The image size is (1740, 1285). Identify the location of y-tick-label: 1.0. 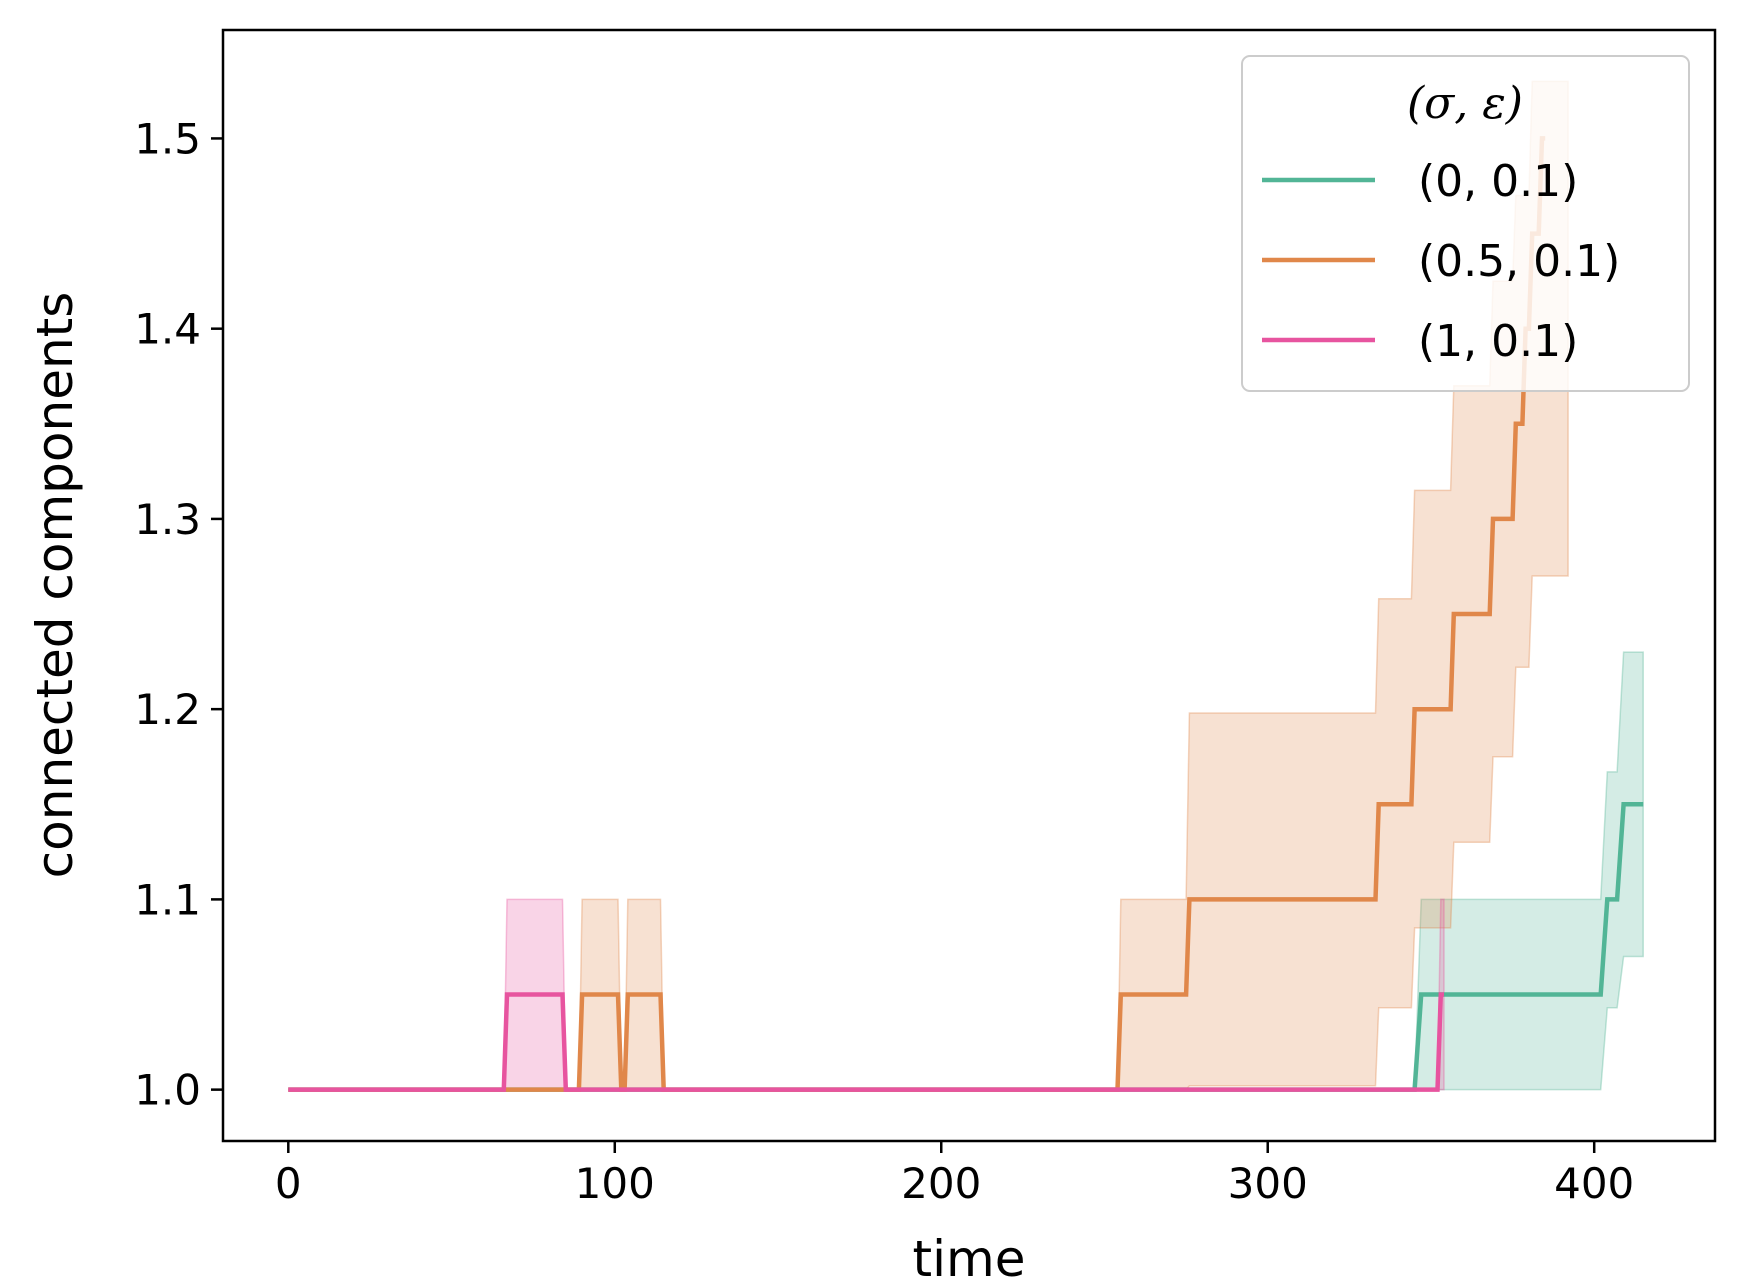
(167, 1090).